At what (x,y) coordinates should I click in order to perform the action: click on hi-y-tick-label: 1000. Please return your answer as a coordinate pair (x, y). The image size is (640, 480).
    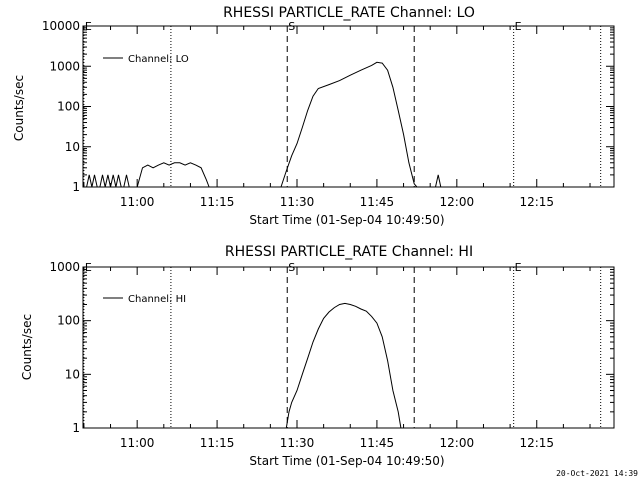
    Looking at the image, I should click on (64, 267).